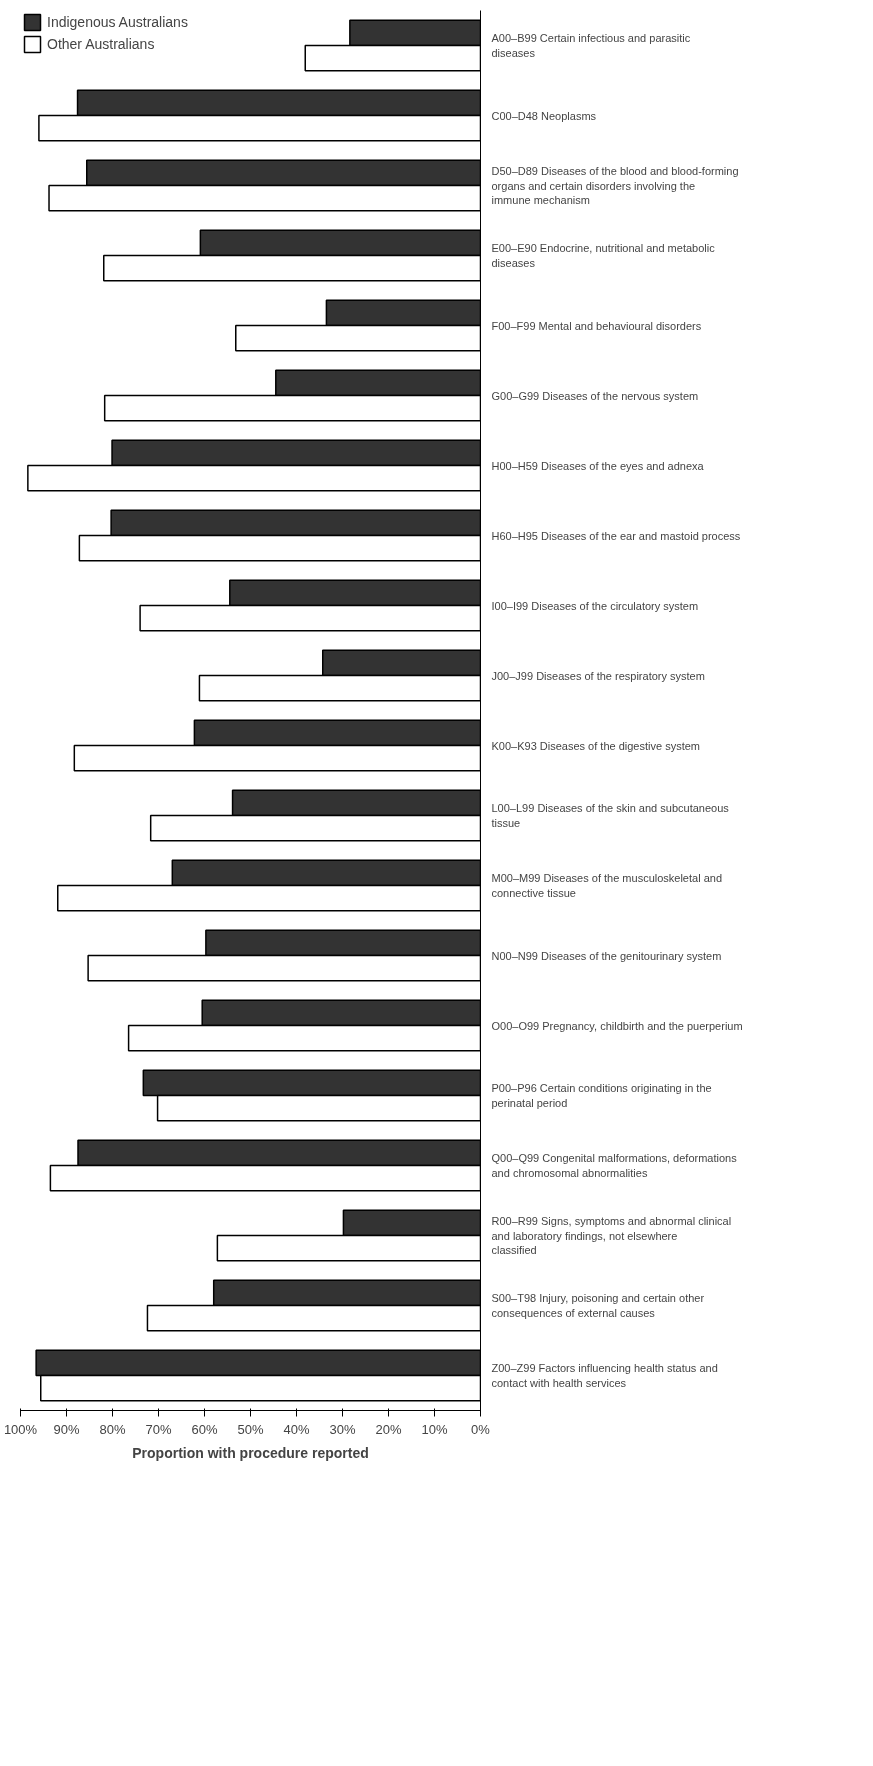  I want to click on x-tick-label: 30%, so click(342, 1429).